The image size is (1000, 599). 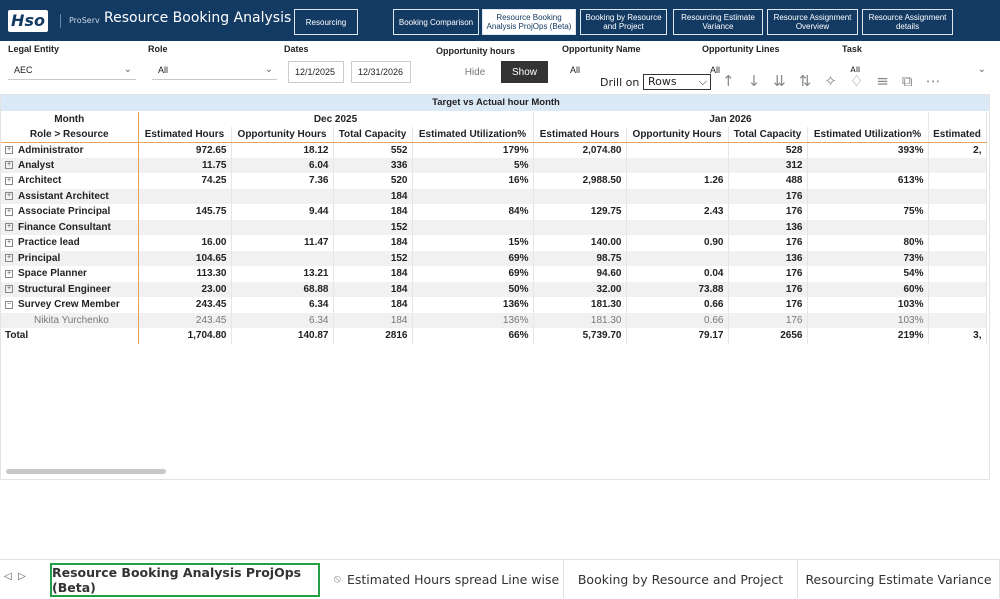 What do you see at coordinates (713, 320) in the screenshot?
I see `cell-value: 0.66` at bounding box center [713, 320].